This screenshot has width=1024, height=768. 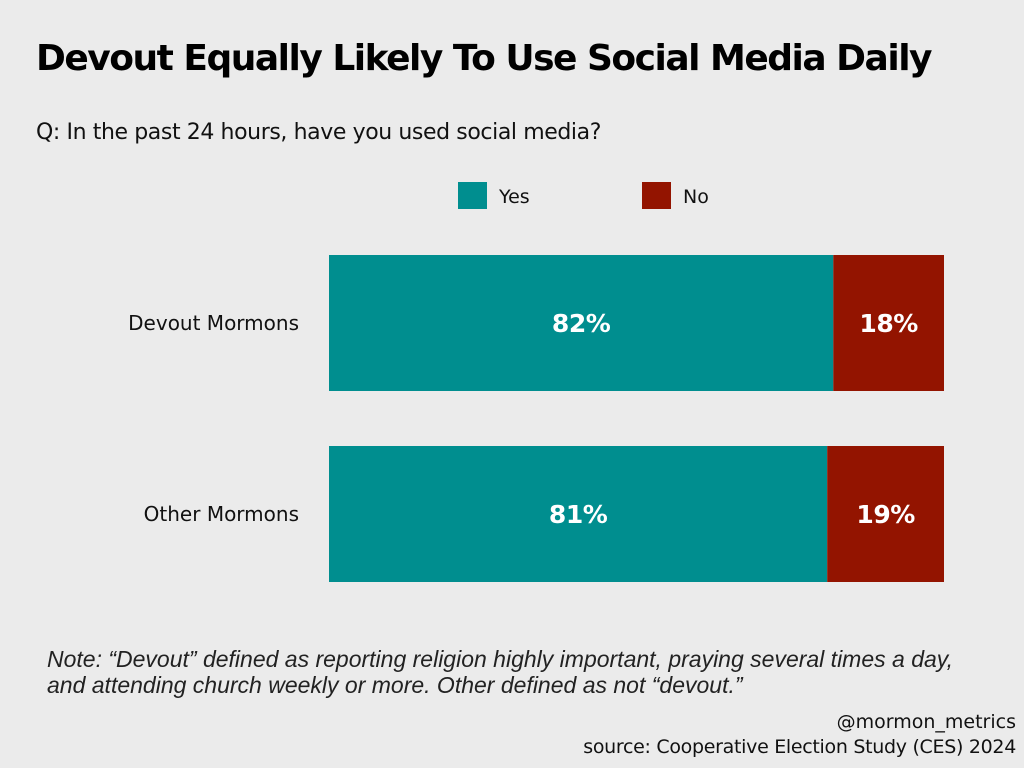 What do you see at coordinates (213, 323) in the screenshot?
I see `category-label-devout-mormons: Devout Mormons` at bounding box center [213, 323].